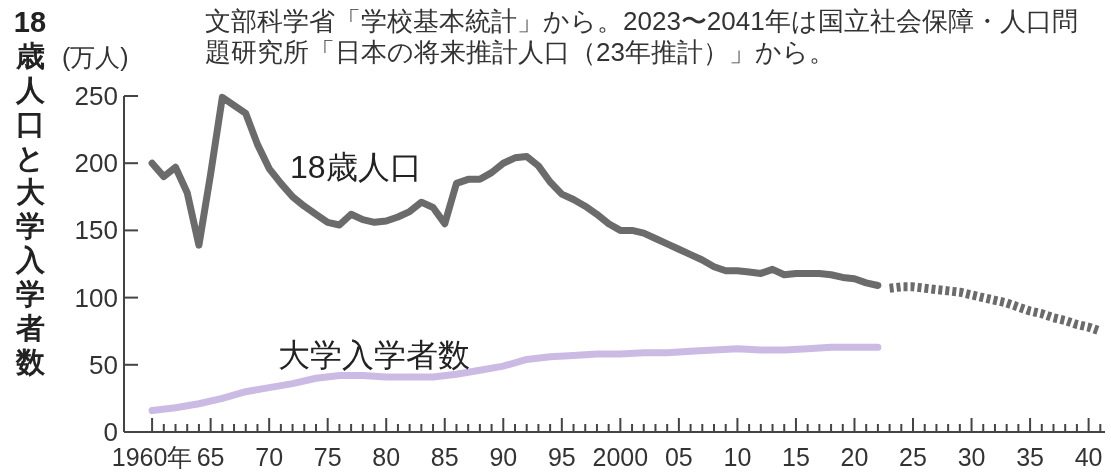 Image resolution: width=1111 pixels, height=476 pixels. What do you see at coordinates (1088, 457) in the screenshot?
I see `x-tick-label: 40` at bounding box center [1088, 457].